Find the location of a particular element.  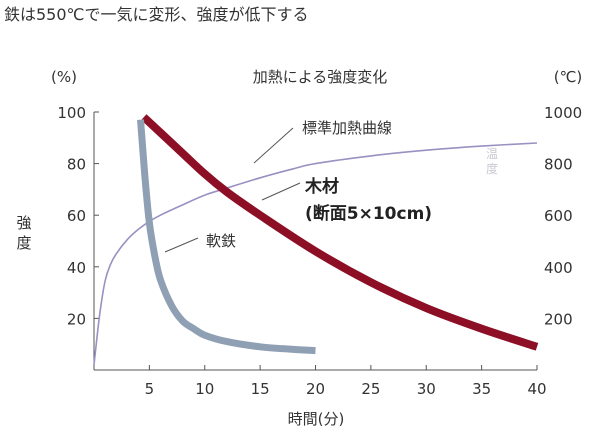

x-tick-label: 40 is located at coordinates (536, 389).